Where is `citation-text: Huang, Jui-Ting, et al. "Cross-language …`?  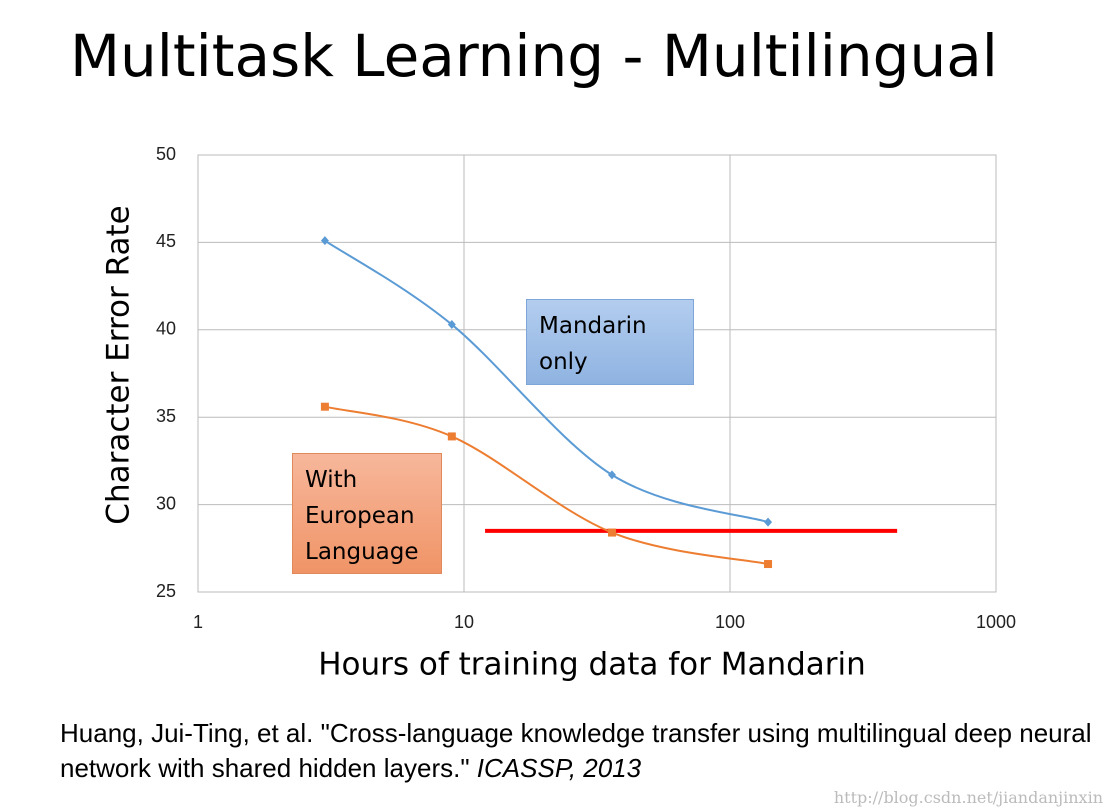 citation-text: Huang, Jui-Ting, et al. "Cross-language … is located at coordinates (576, 750).